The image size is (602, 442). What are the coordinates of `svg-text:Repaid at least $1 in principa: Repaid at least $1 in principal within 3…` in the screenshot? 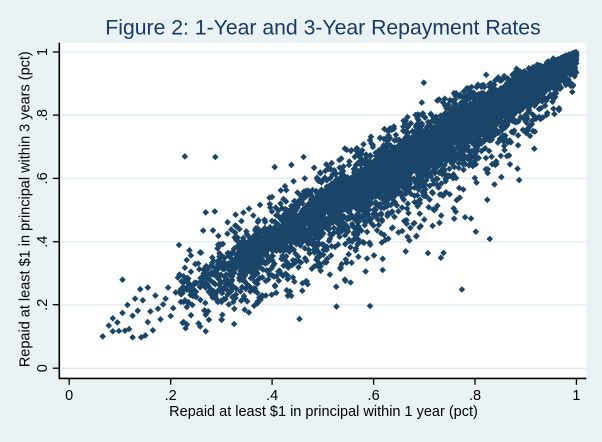 It's located at (26, 209).